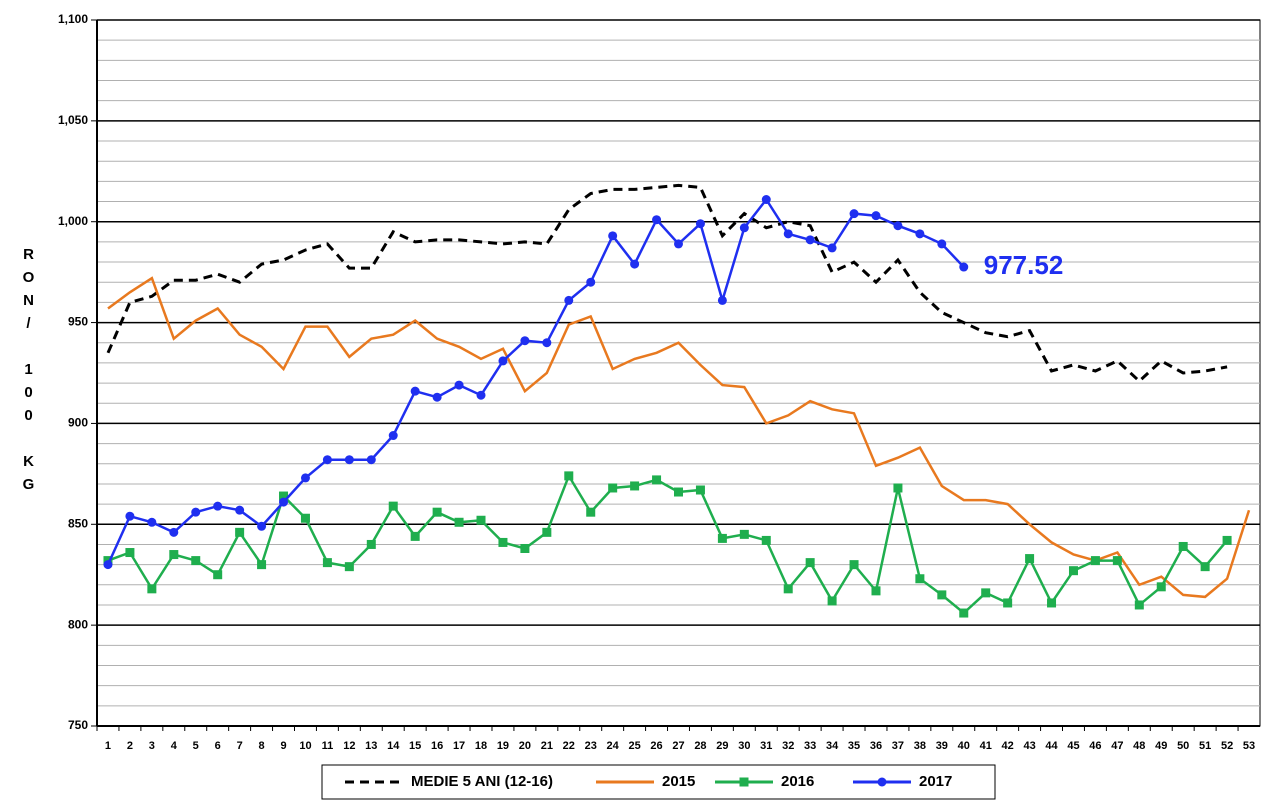 This screenshot has height=800, width=1262. What do you see at coordinates (744, 782) in the screenshot?
I see `legend-marker` at bounding box center [744, 782].